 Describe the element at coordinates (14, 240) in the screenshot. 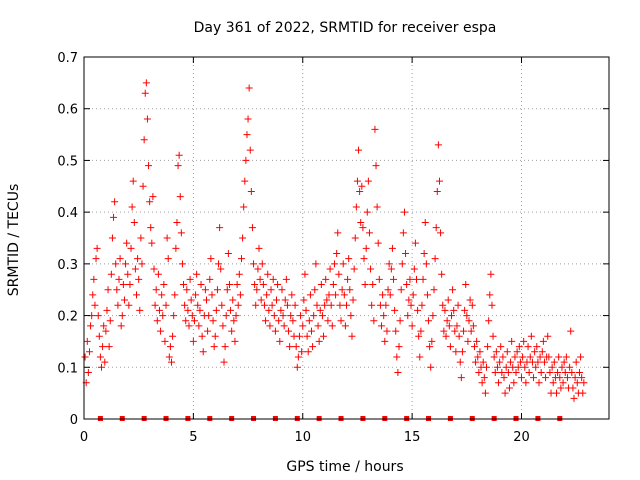

I see `y-axis-label: SRMTID / TECUs` at that location.